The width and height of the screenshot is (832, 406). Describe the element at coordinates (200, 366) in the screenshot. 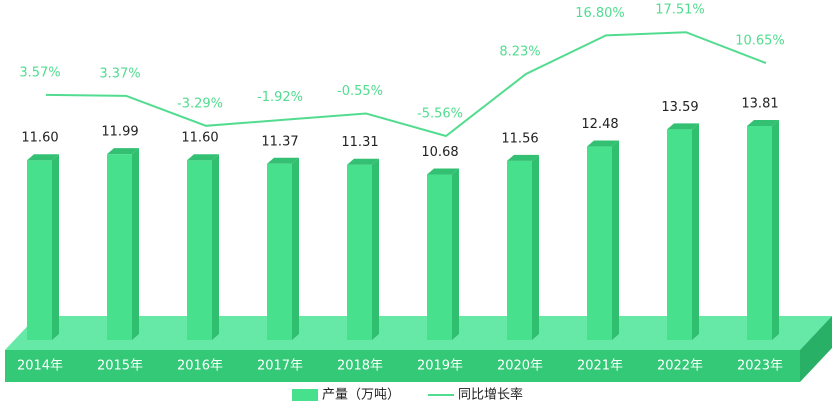

I see `x-tick-label: 2016年` at that location.